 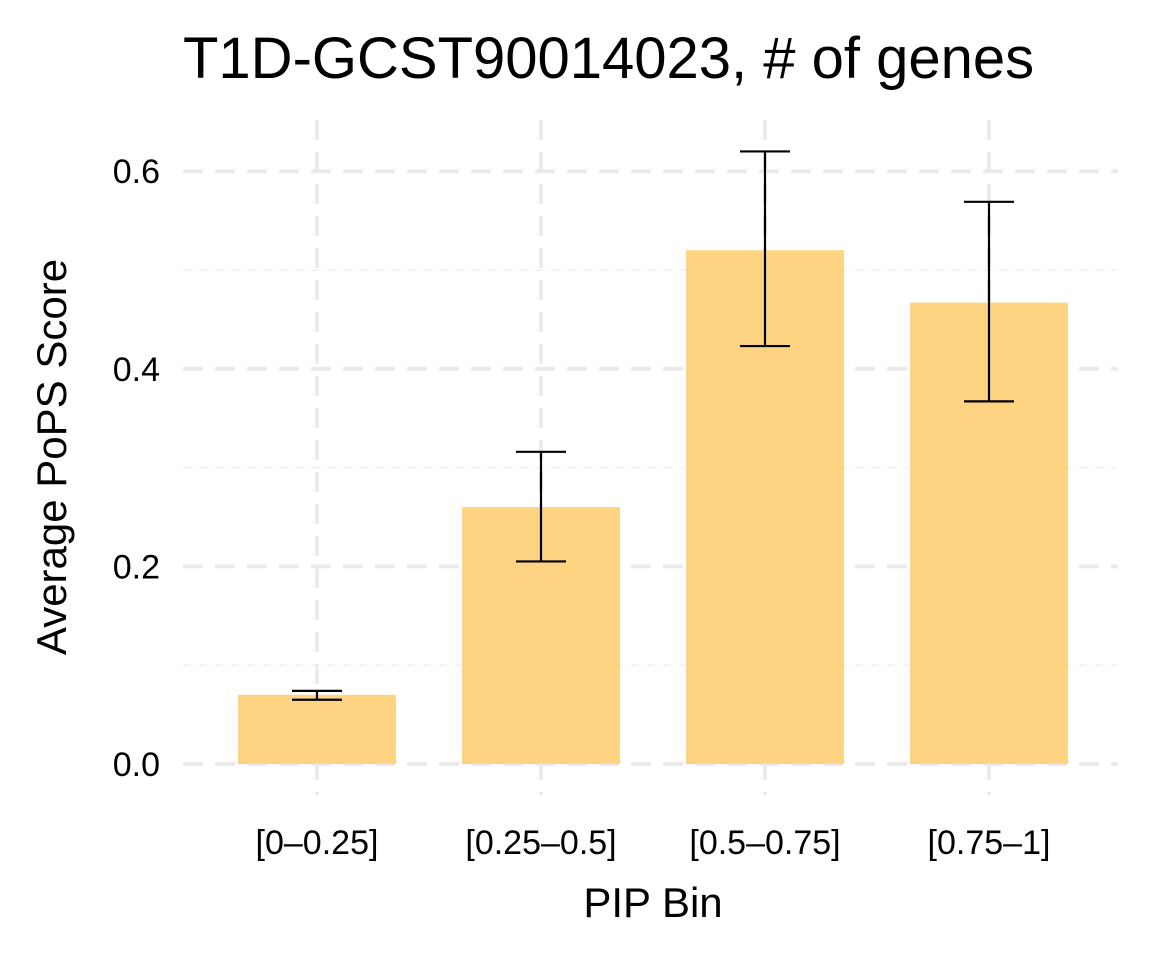 I want to click on x-tick-label: [0–0.25], so click(x=317, y=843).